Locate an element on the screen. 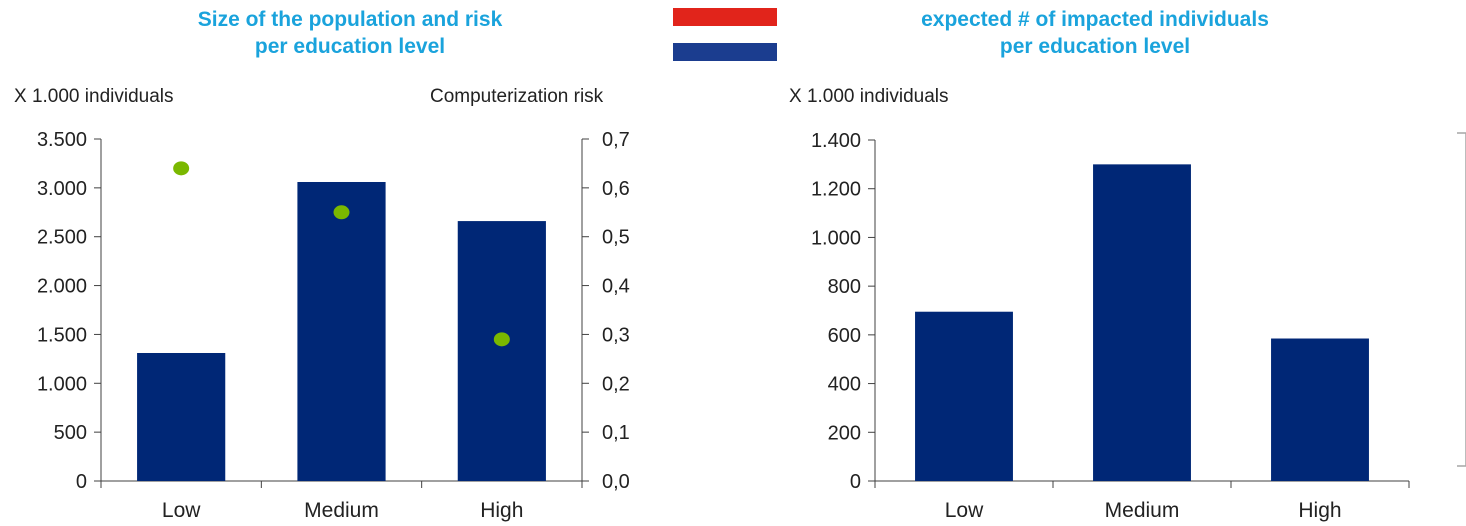 This screenshot has height=526, width=1466. chart1-y2-tick-label: 0,4 is located at coordinates (616, 287).